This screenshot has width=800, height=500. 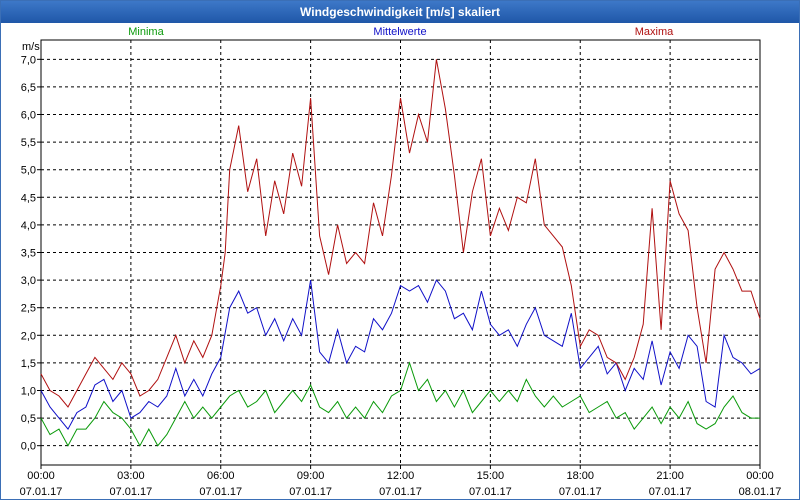 What do you see at coordinates (491, 476) in the screenshot?
I see `x-tick-time-label: 15:00` at bounding box center [491, 476].